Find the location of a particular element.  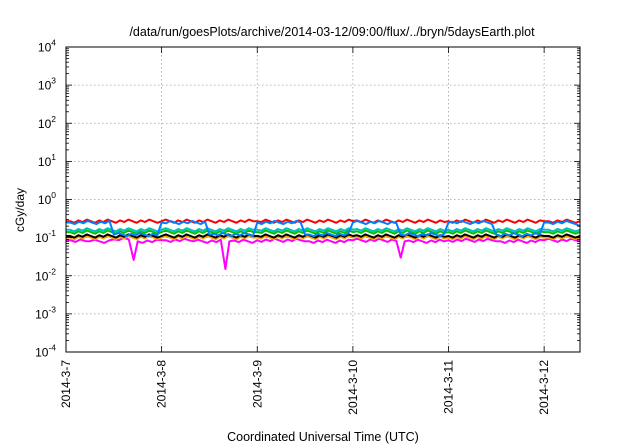

y-tick-exponent: -2 is located at coordinates (52, 271).